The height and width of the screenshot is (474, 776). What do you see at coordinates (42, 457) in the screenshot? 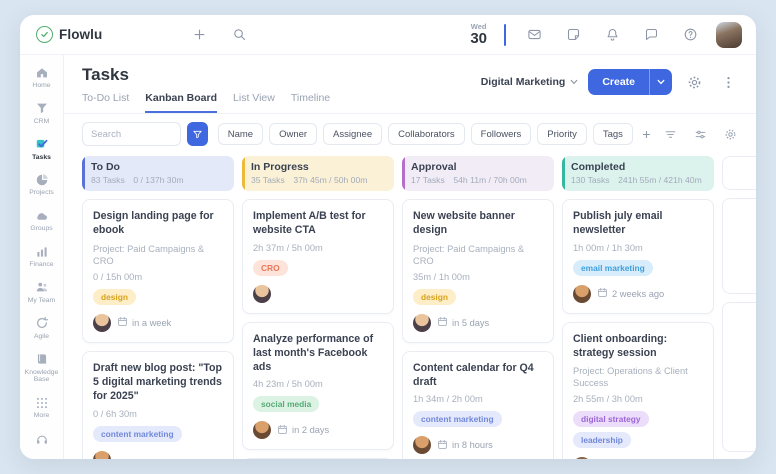
I see `sidebar-apps-item` at bounding box center [42, 457].